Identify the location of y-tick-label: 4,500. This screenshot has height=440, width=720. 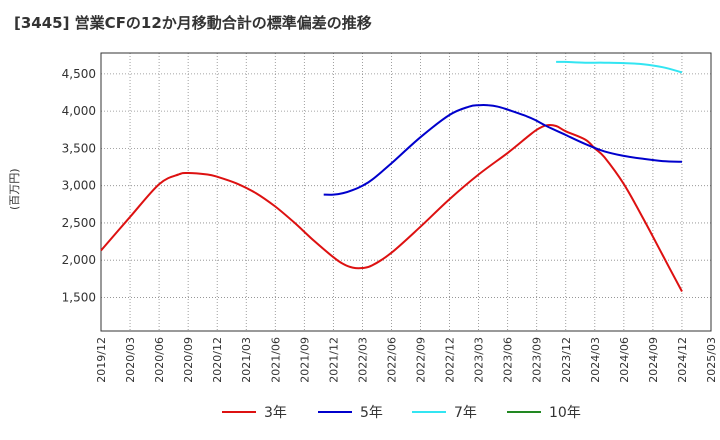
(79, 74).